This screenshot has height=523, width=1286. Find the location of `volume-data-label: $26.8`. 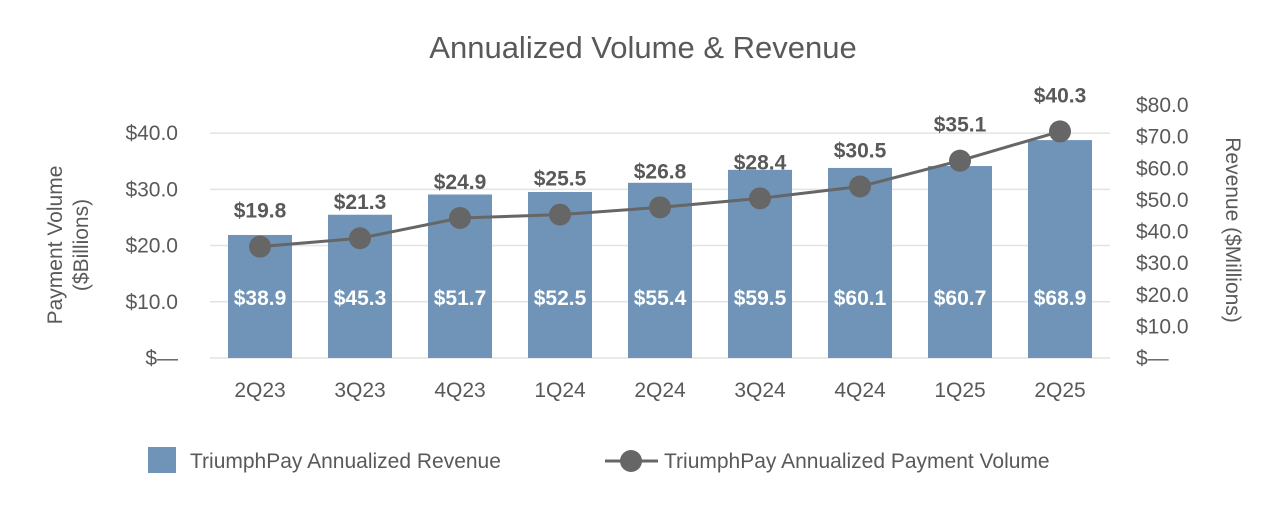

volume-data-label: $26.8 is located at coordinates (660, 171).